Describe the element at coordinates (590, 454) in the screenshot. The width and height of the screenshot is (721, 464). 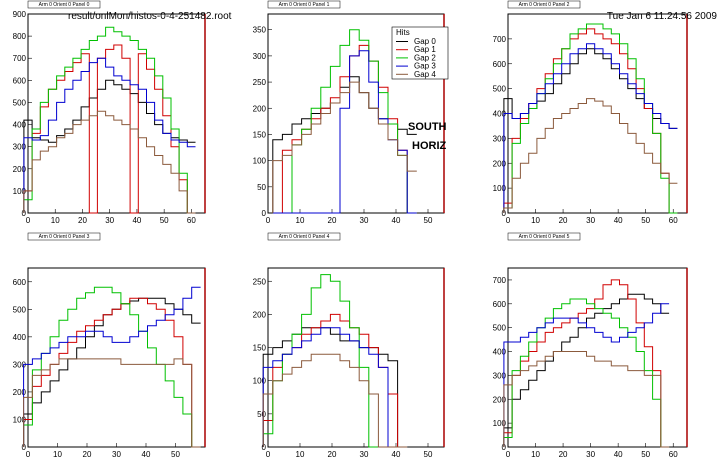
I see `x-tick-label-5-3: 30` at that location.